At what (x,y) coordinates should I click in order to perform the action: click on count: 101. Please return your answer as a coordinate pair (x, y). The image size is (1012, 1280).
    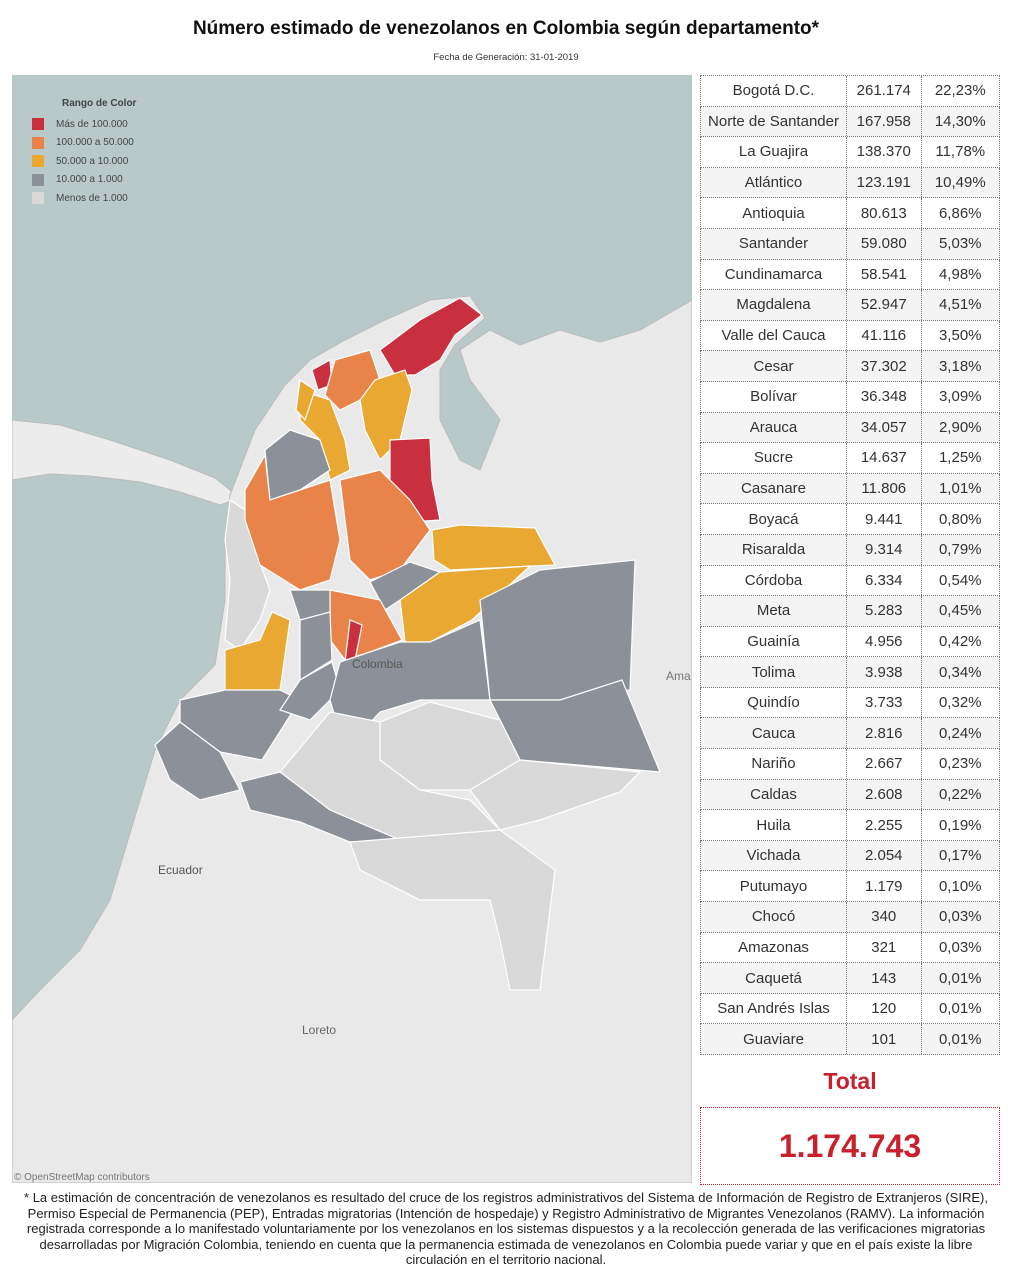
    Looking at the image, I should click on (884, 1039).